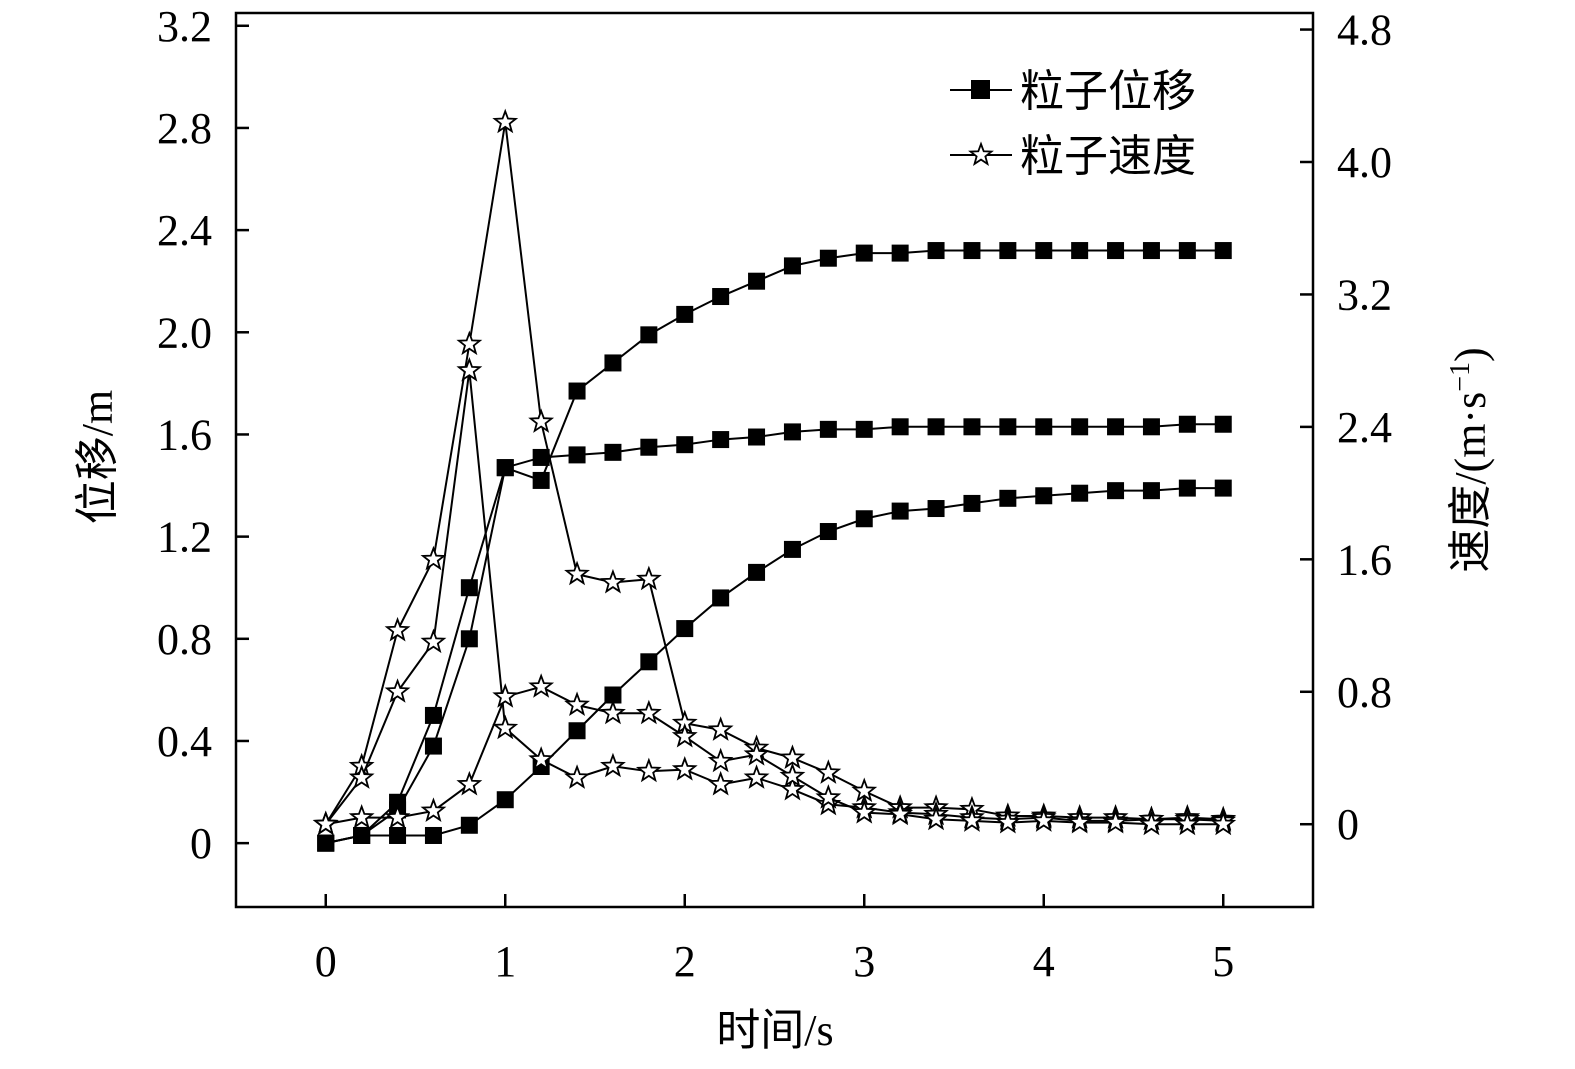 This screenshot has width=1575, height=1069. What do you see at coordinates (1364, 427) in the screenshot?
I see `y-right-tick-label: 2.4` at bounding box center [1364, 427].